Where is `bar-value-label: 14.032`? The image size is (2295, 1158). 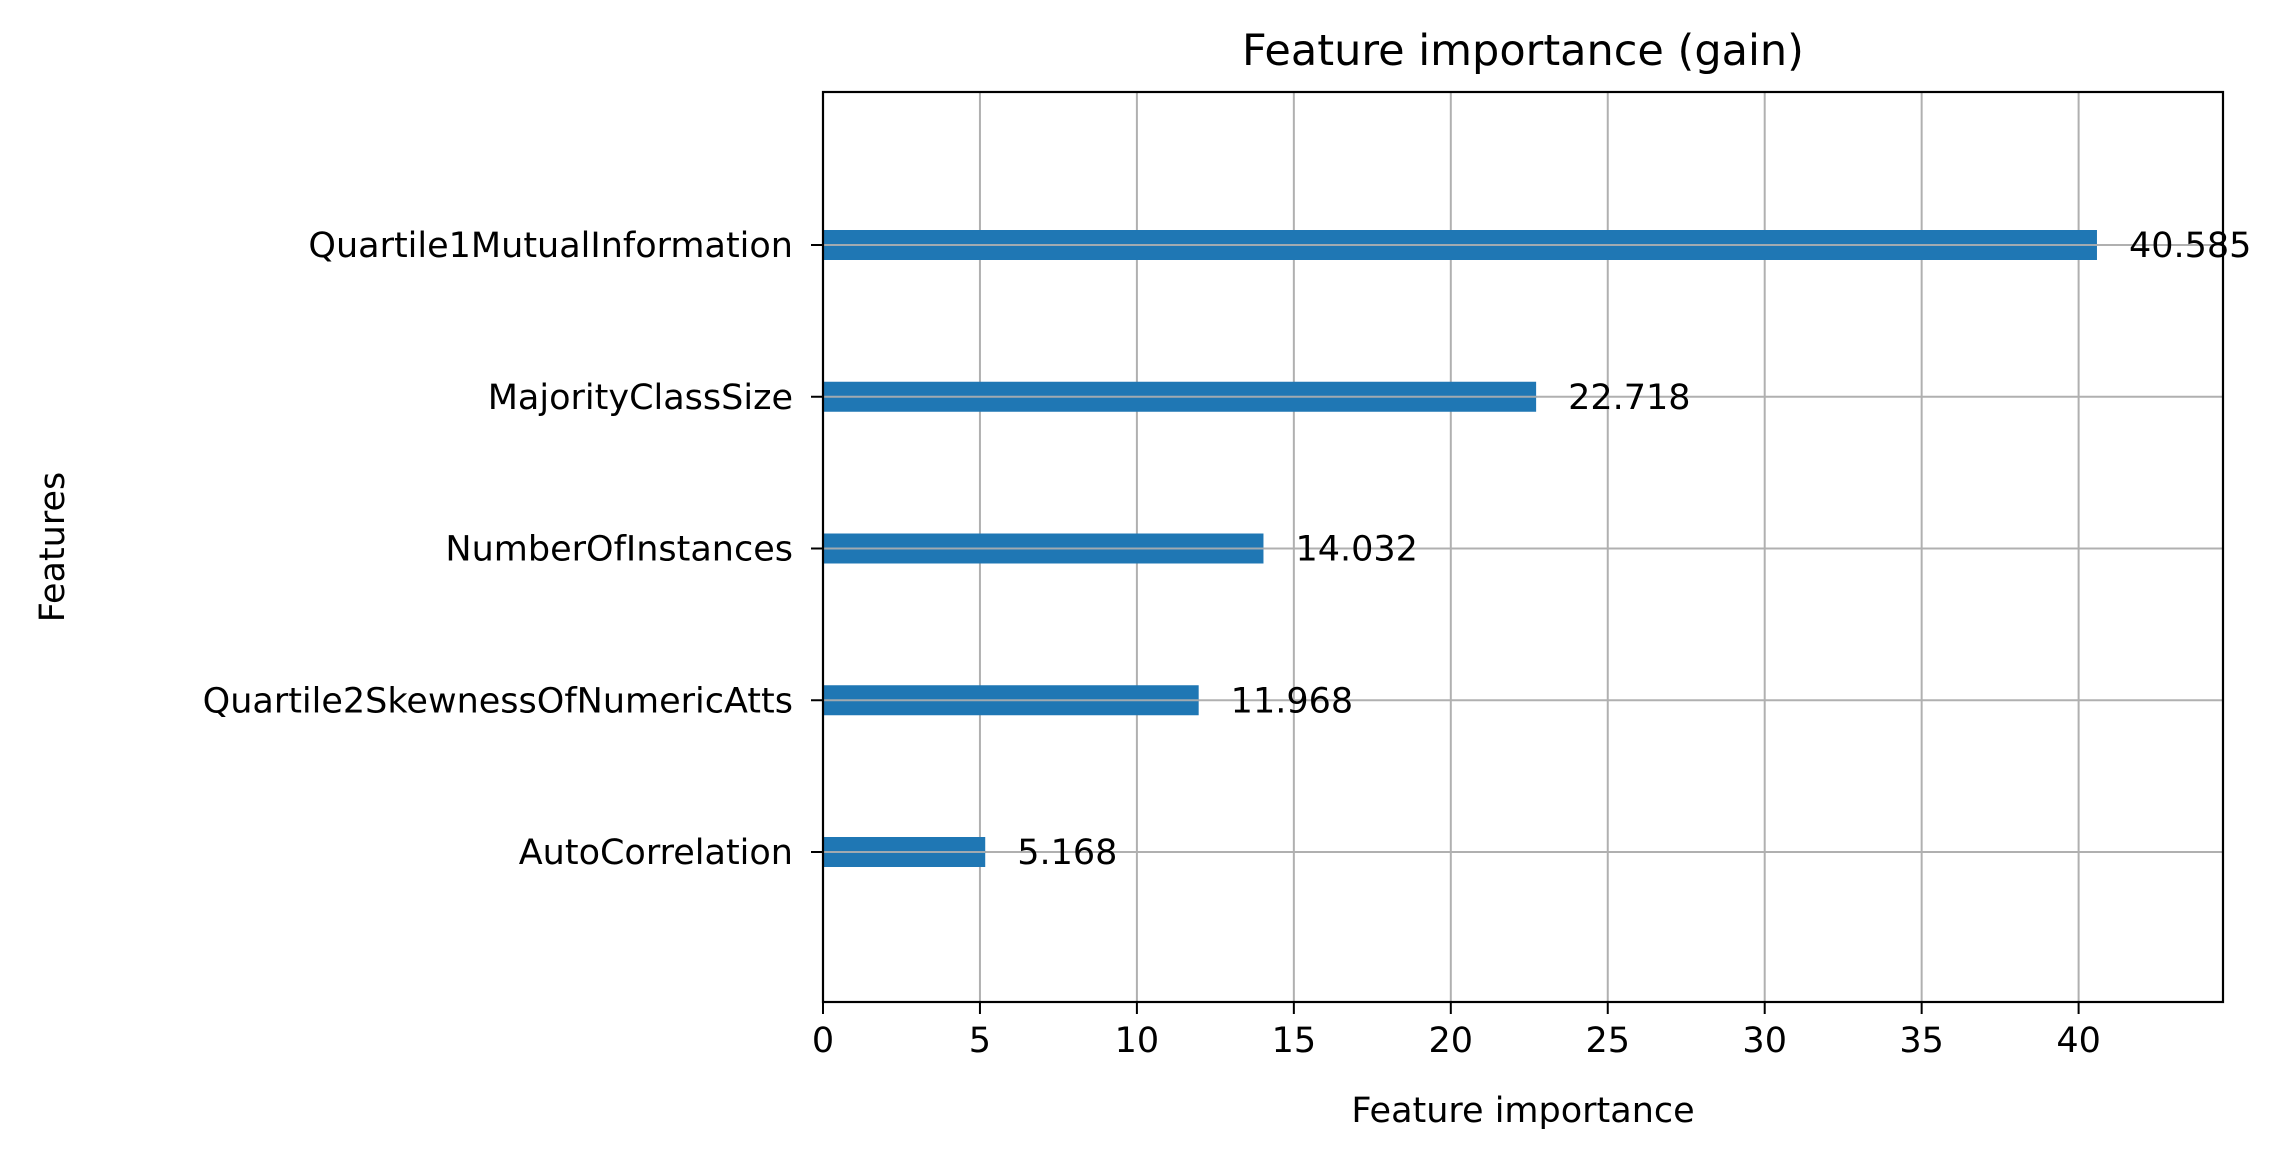 bar-value-label: 14.032 is located at coordinates (1356, 550).